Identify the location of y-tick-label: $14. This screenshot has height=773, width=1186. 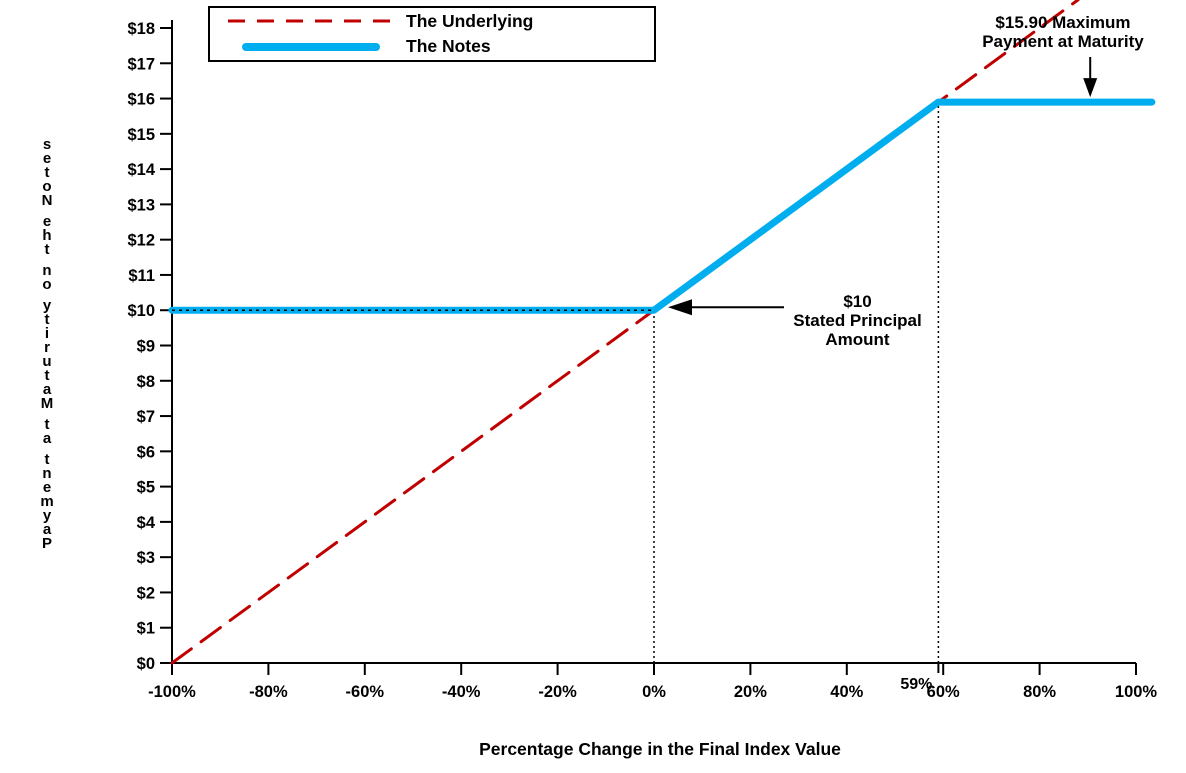
(141, 170).